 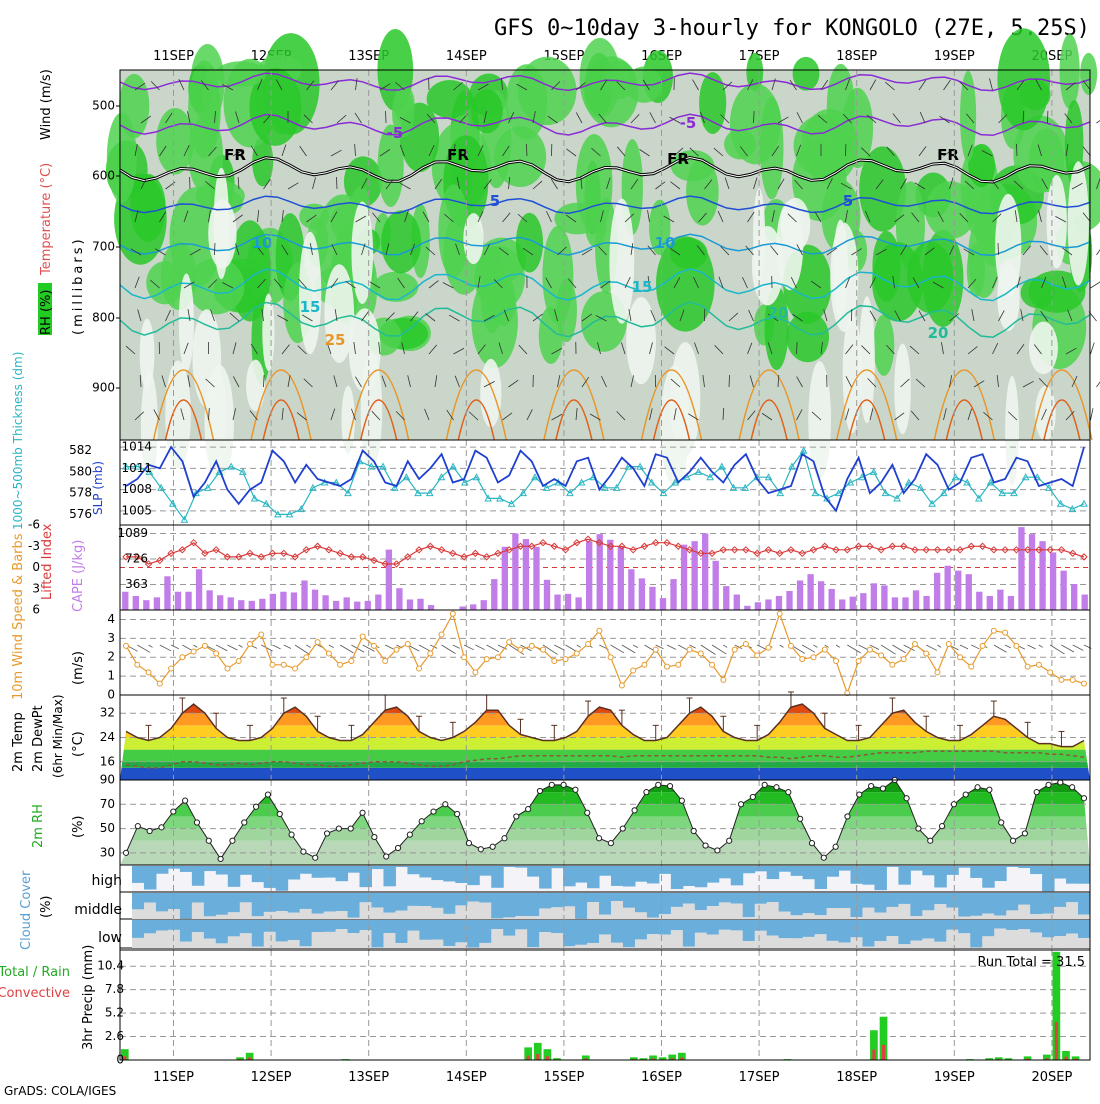 What do you see at coordinates (136, 447) in the screenshot?
I see `tick-label: 1014` at bounding box center [136, 447].